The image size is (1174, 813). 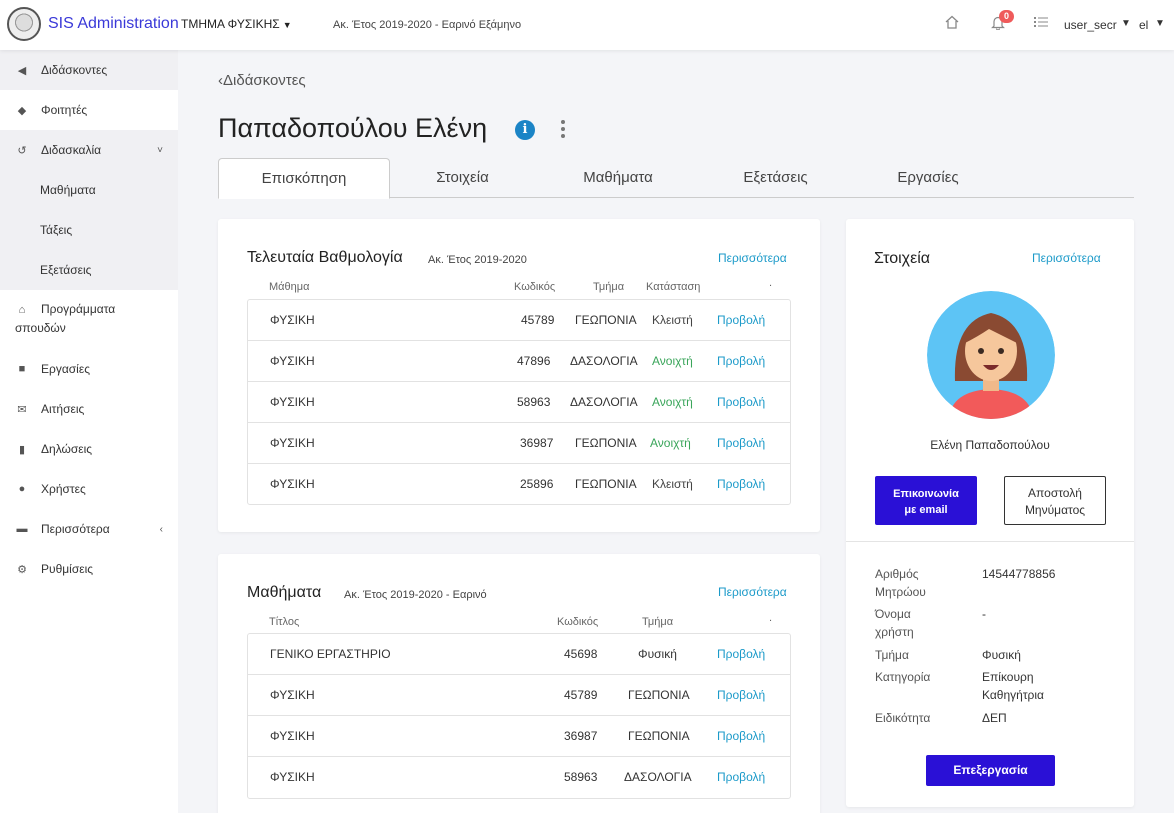 I want to click on department-selector: ΤΜΗΜΑ ΦΥΣΙΚΗΣ ▼, so click(x=236, y=24).